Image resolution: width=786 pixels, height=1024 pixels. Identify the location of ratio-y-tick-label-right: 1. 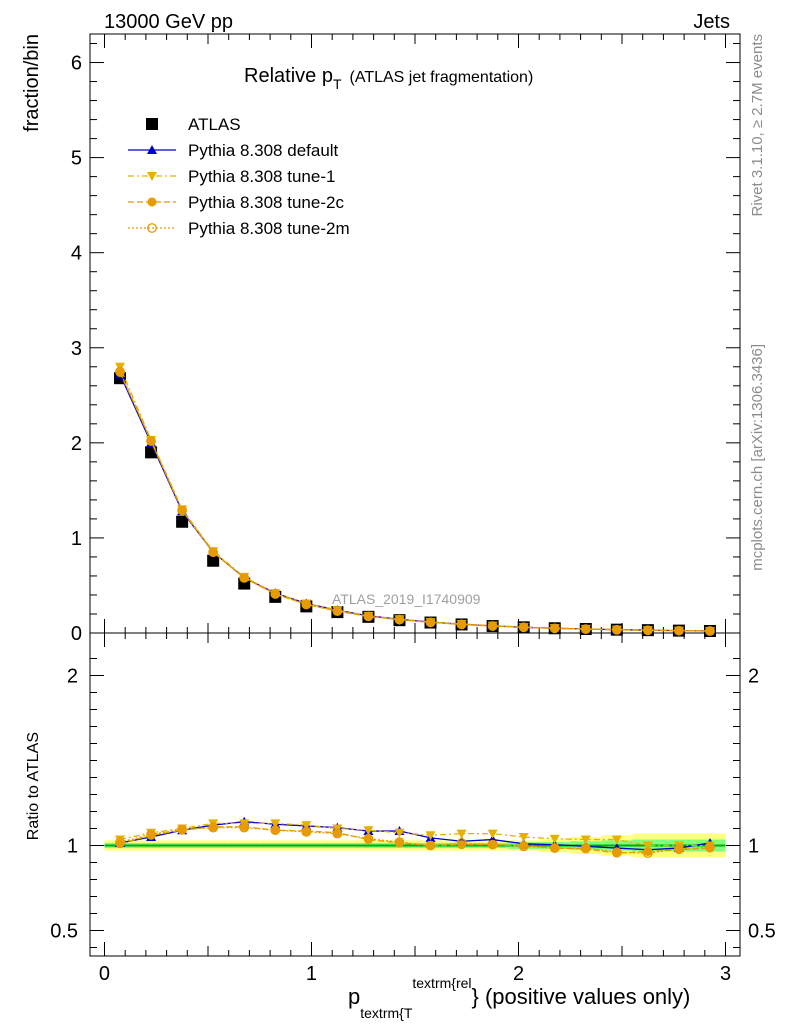
(753, 847).